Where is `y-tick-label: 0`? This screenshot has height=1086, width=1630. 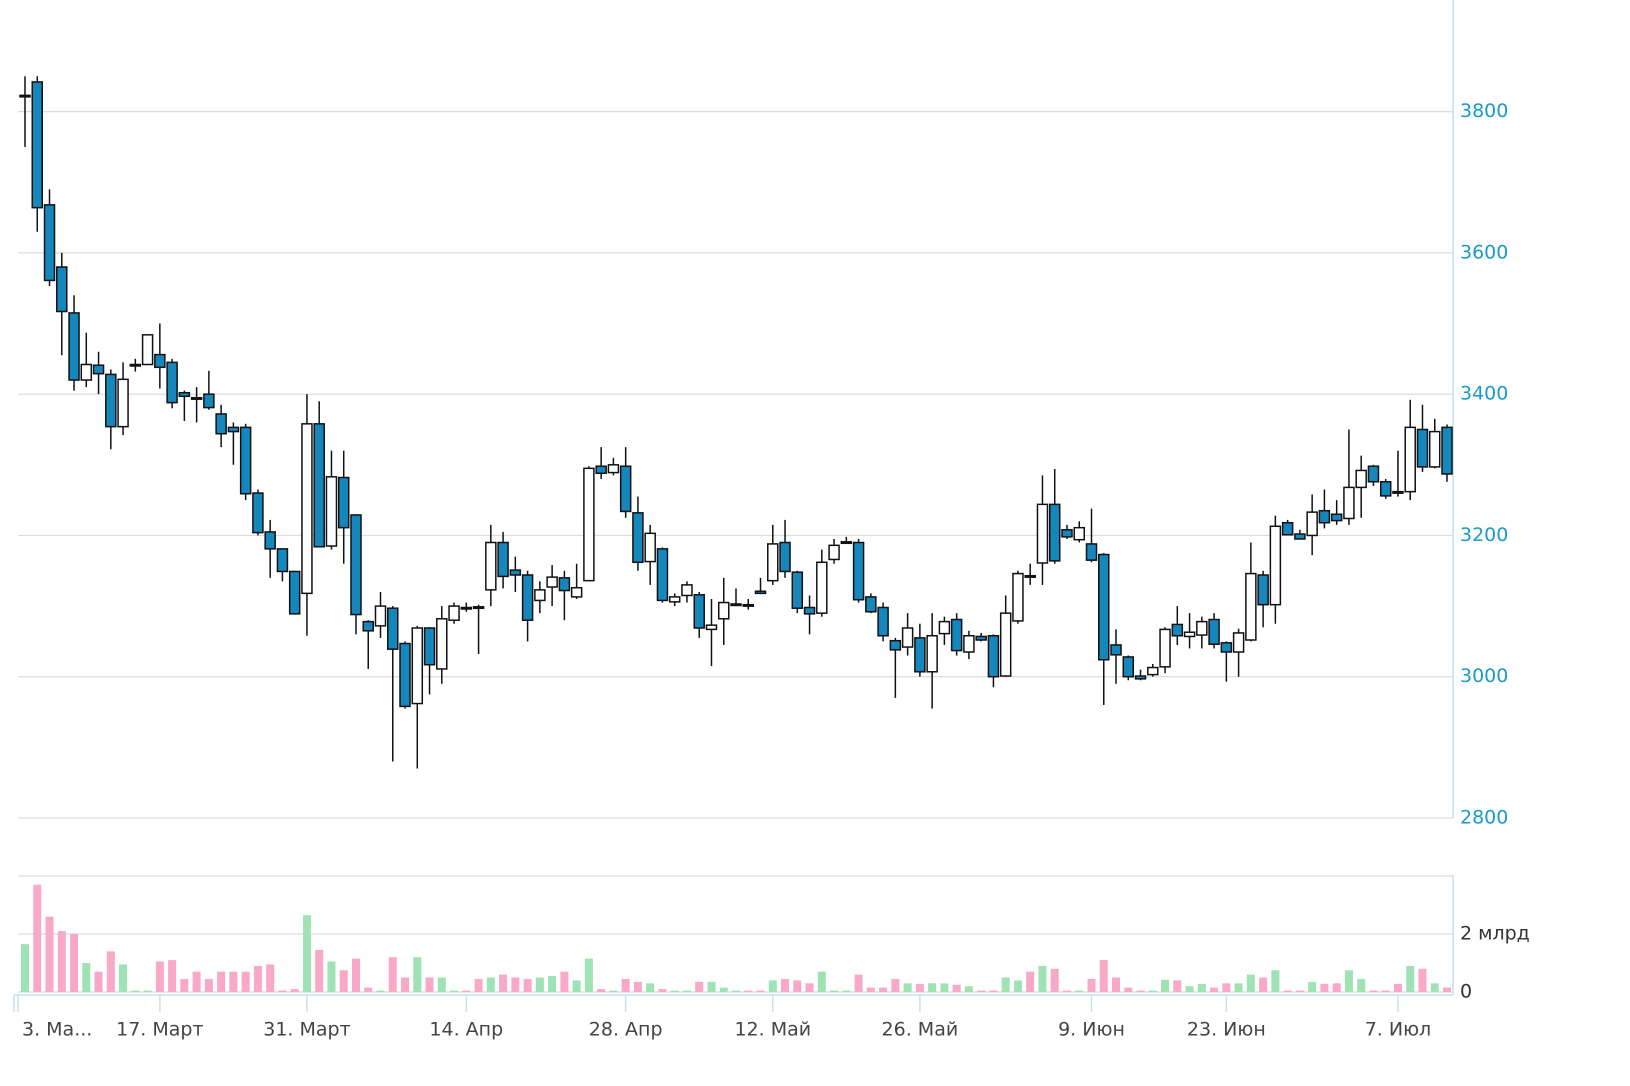 y-tick-label: 0 is located at coordinates (1466, 992).